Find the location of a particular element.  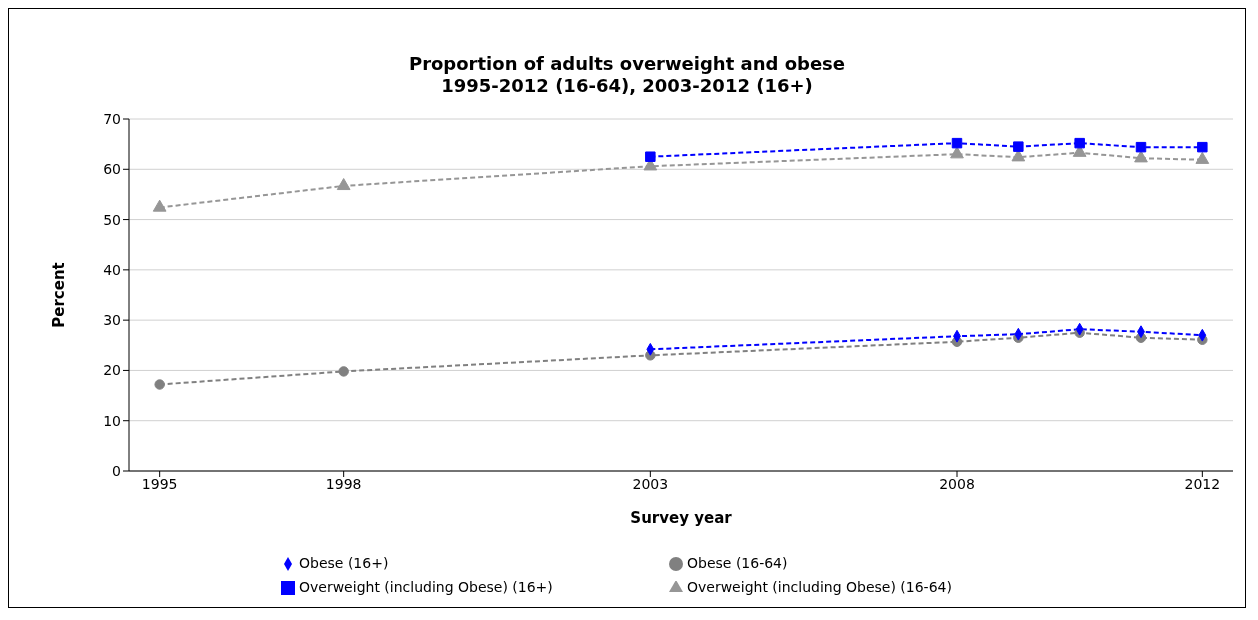

y-tick-label: 50 is located at coordinates (112, 219).